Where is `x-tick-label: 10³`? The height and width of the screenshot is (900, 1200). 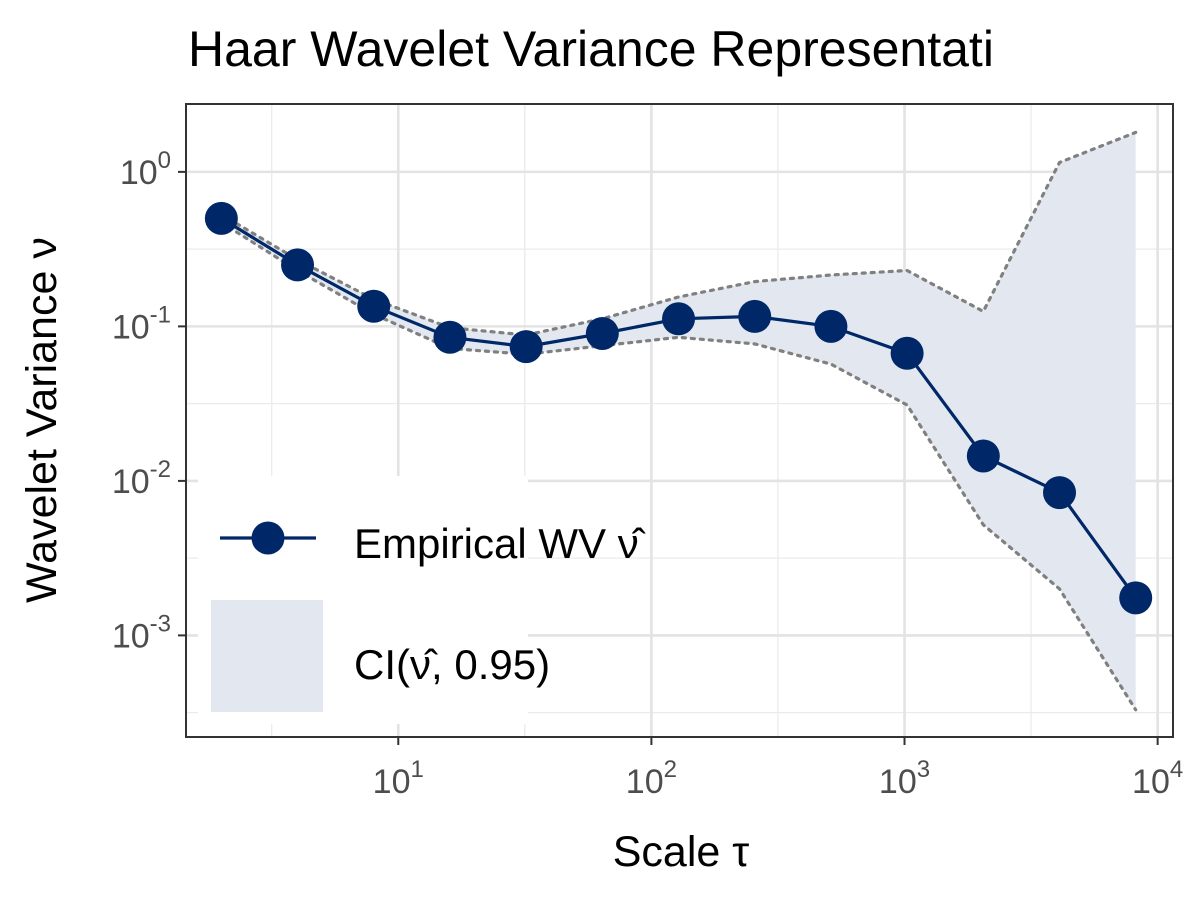
x-tick-label: 10³ is located at coordinates (904, 778).